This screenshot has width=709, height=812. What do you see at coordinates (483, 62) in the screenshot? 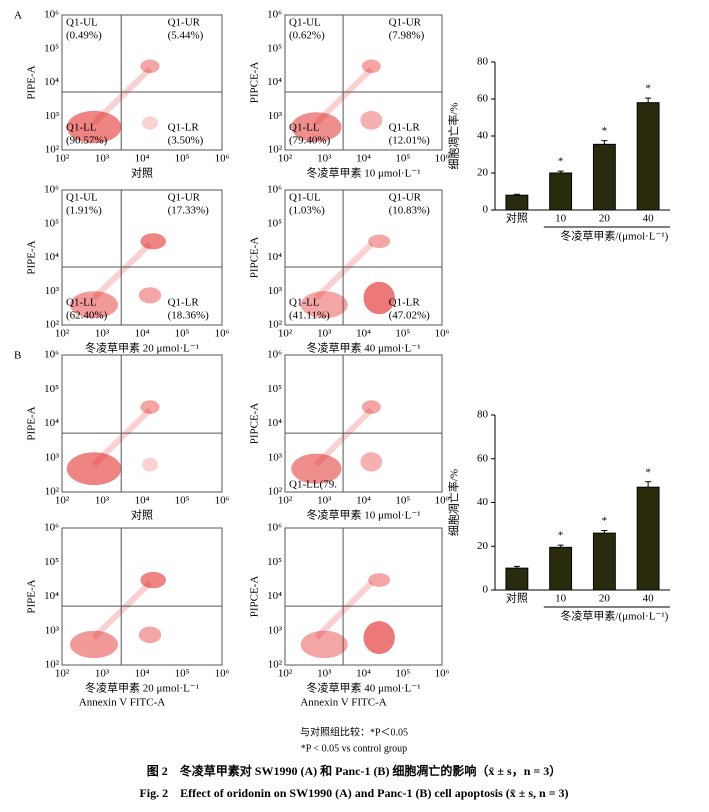
I see `y-tick-label: 80` at bounding box center [483, 62].